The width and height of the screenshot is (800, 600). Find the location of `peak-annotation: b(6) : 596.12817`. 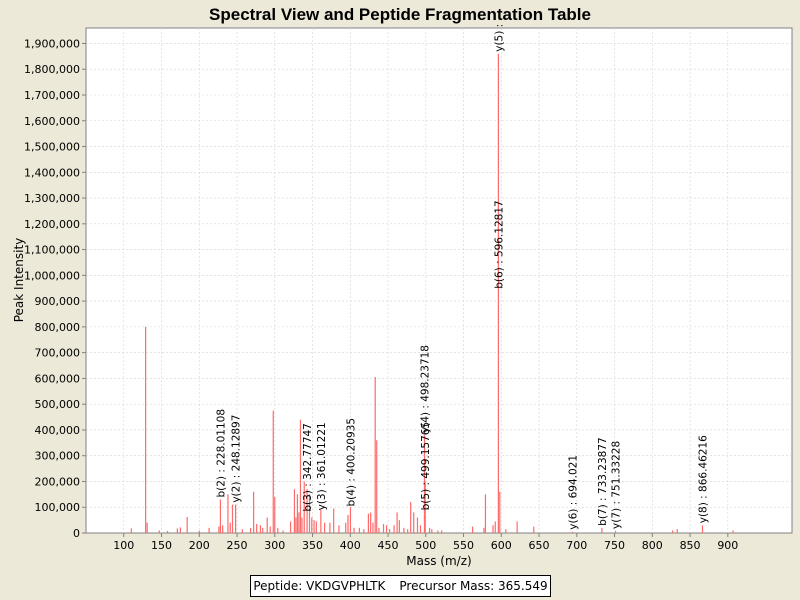

peak-annotation: b(6) : 596.12817 is located at coordinates (499, 244).